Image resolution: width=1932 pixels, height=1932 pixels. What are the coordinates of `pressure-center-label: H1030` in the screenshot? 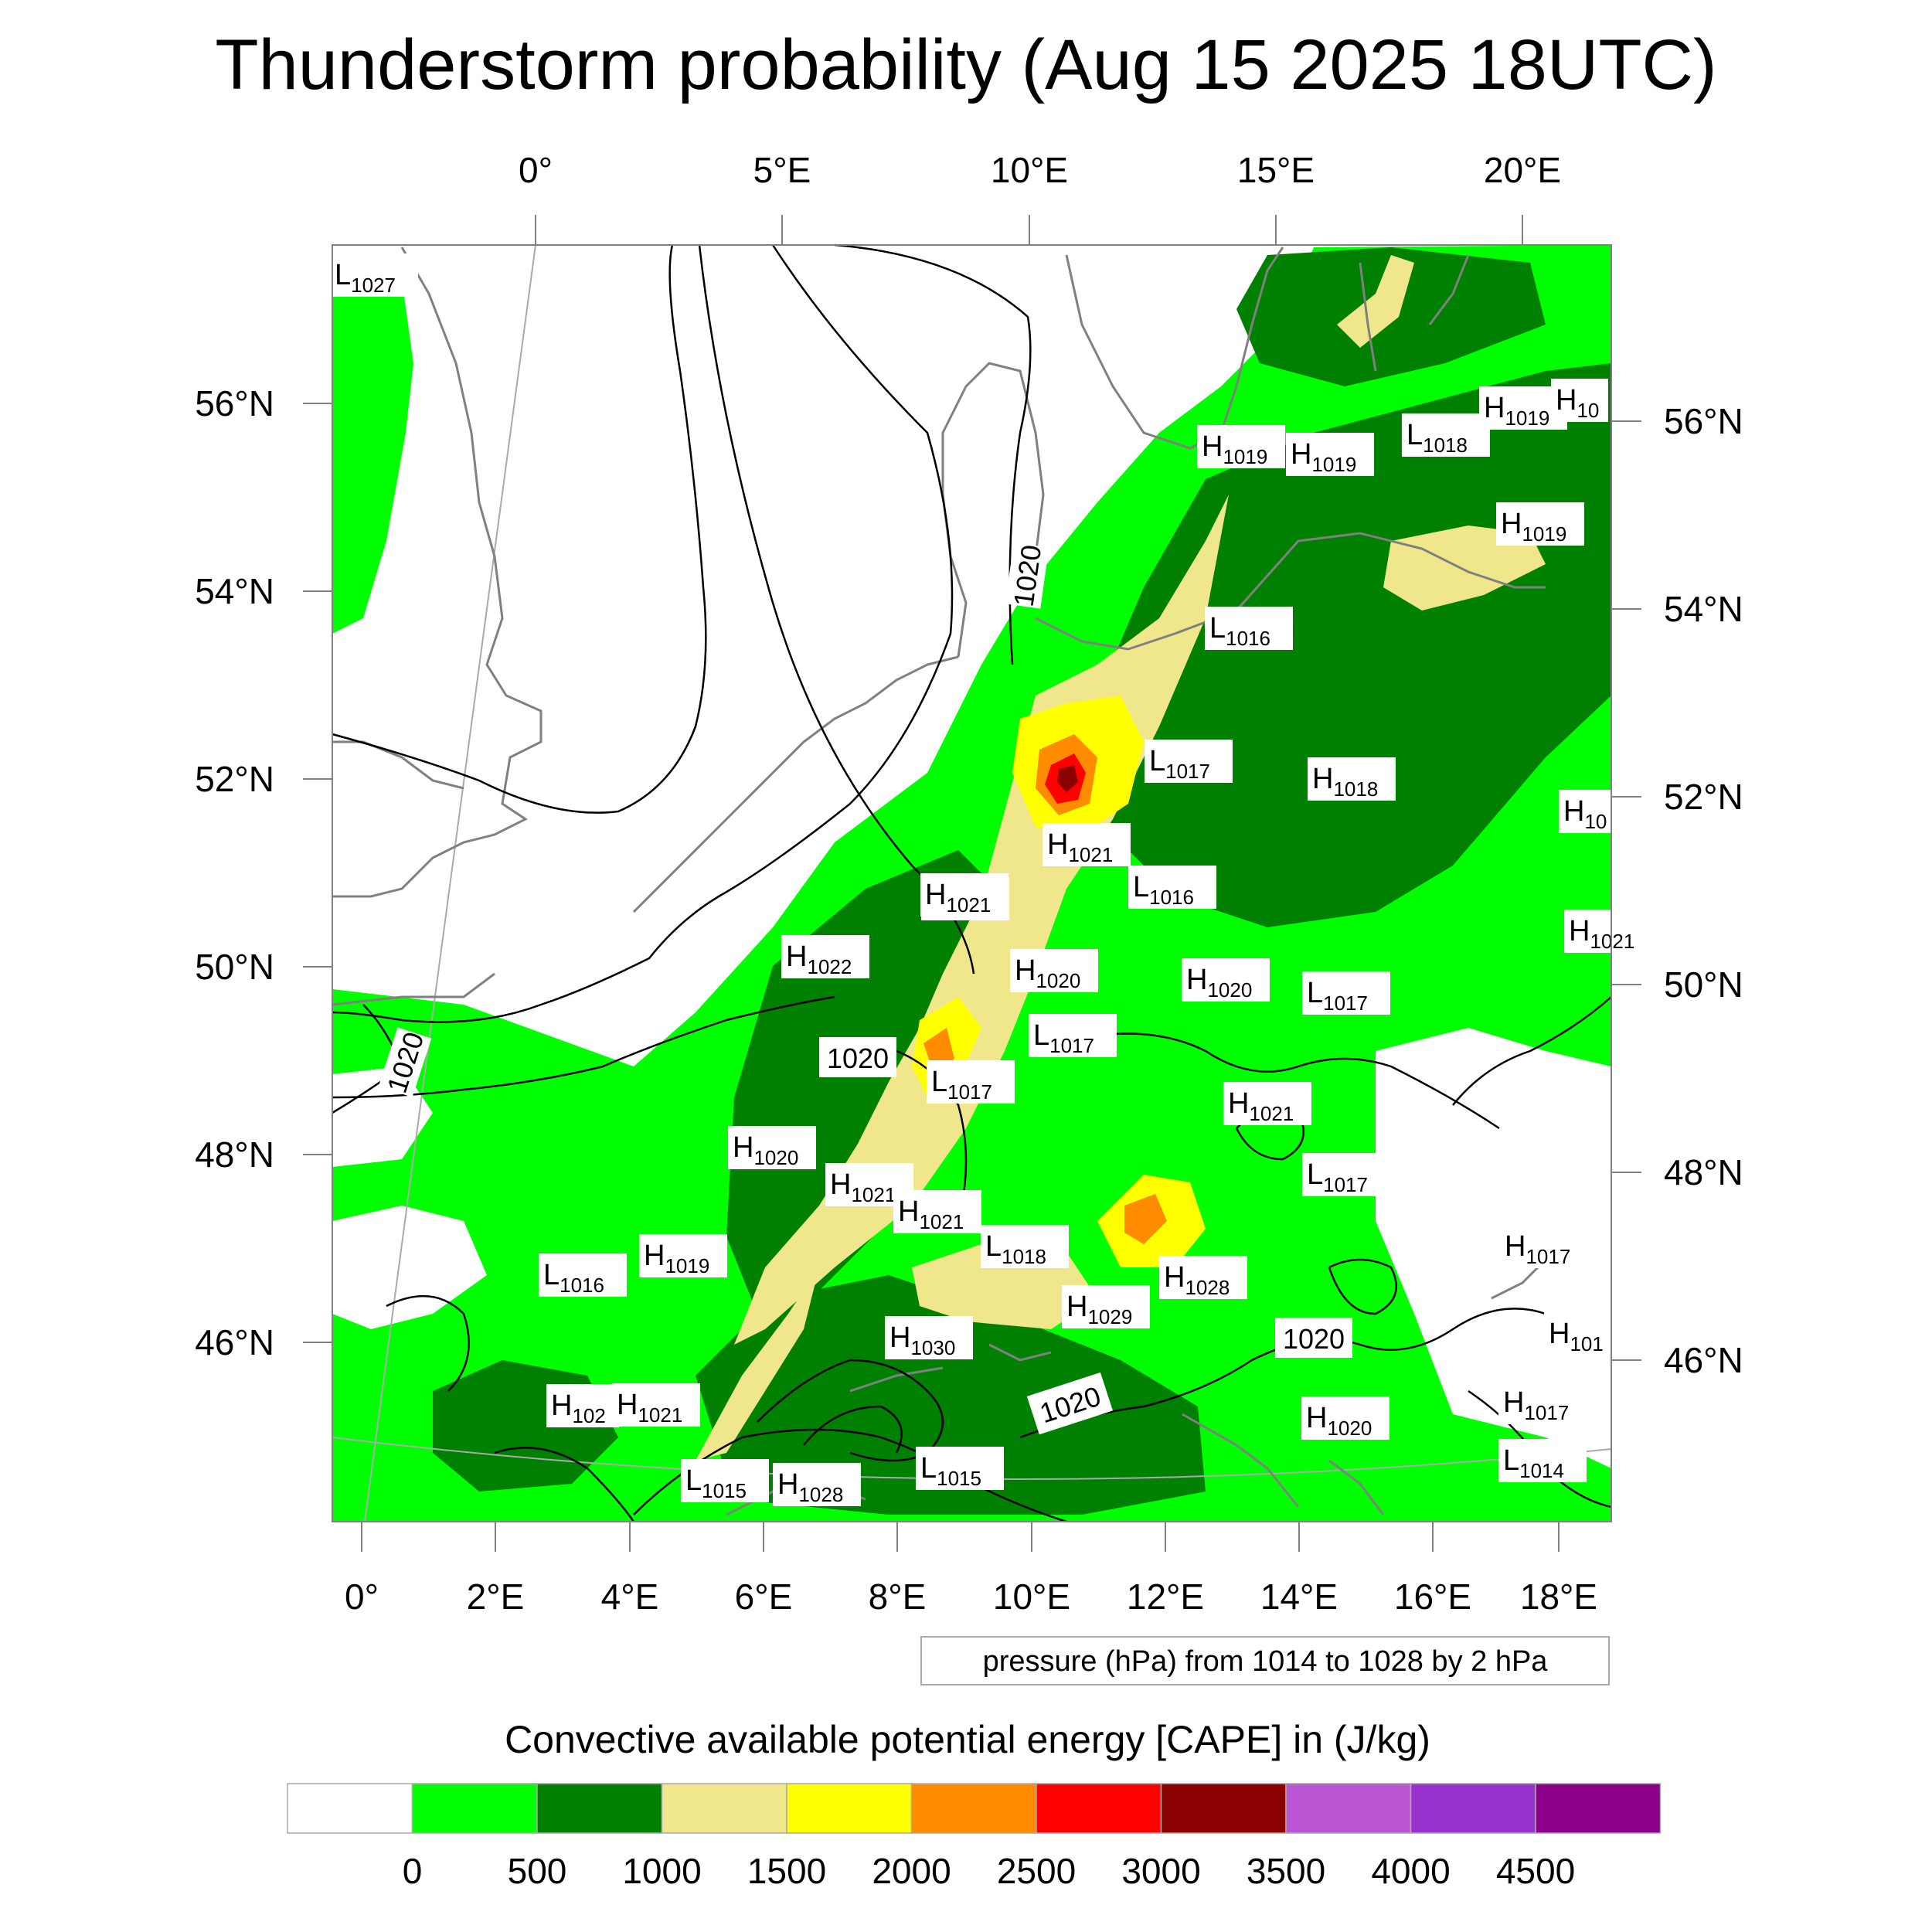 It's located at (929, 1338).